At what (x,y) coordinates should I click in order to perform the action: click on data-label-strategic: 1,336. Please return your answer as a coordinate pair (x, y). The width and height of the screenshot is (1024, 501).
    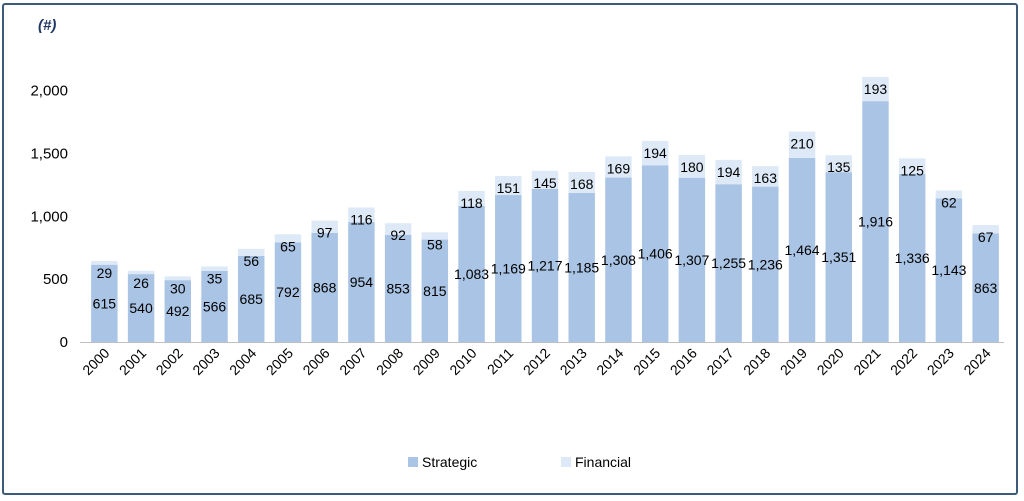
    Looking at the image, I should click on (912, 258).